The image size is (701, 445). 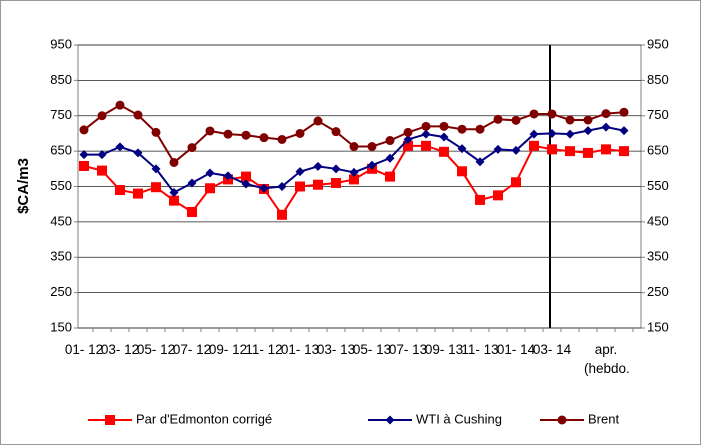 What do you see at coordinates (84, 349) in the screenshot?
I see `x-tick-label: 01- 12` at bounding box center [84, 349].